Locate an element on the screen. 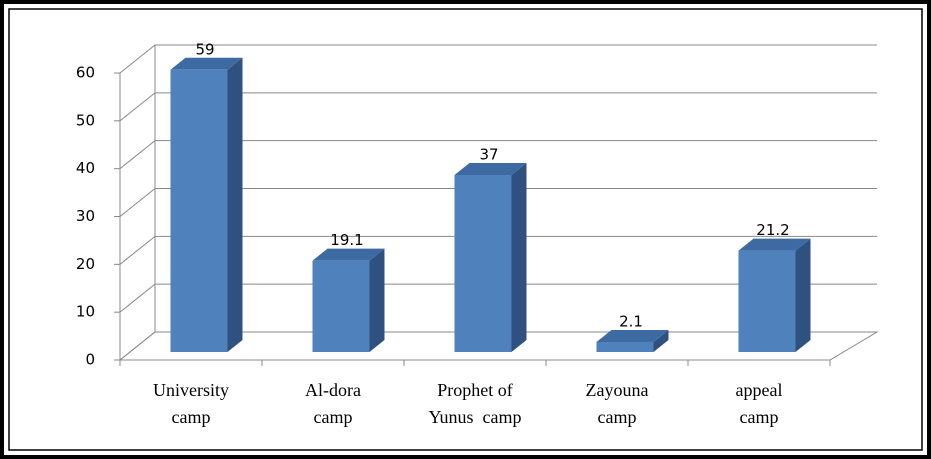  x-tick-label: Zayouna camp is located at coordinates (617, 403).